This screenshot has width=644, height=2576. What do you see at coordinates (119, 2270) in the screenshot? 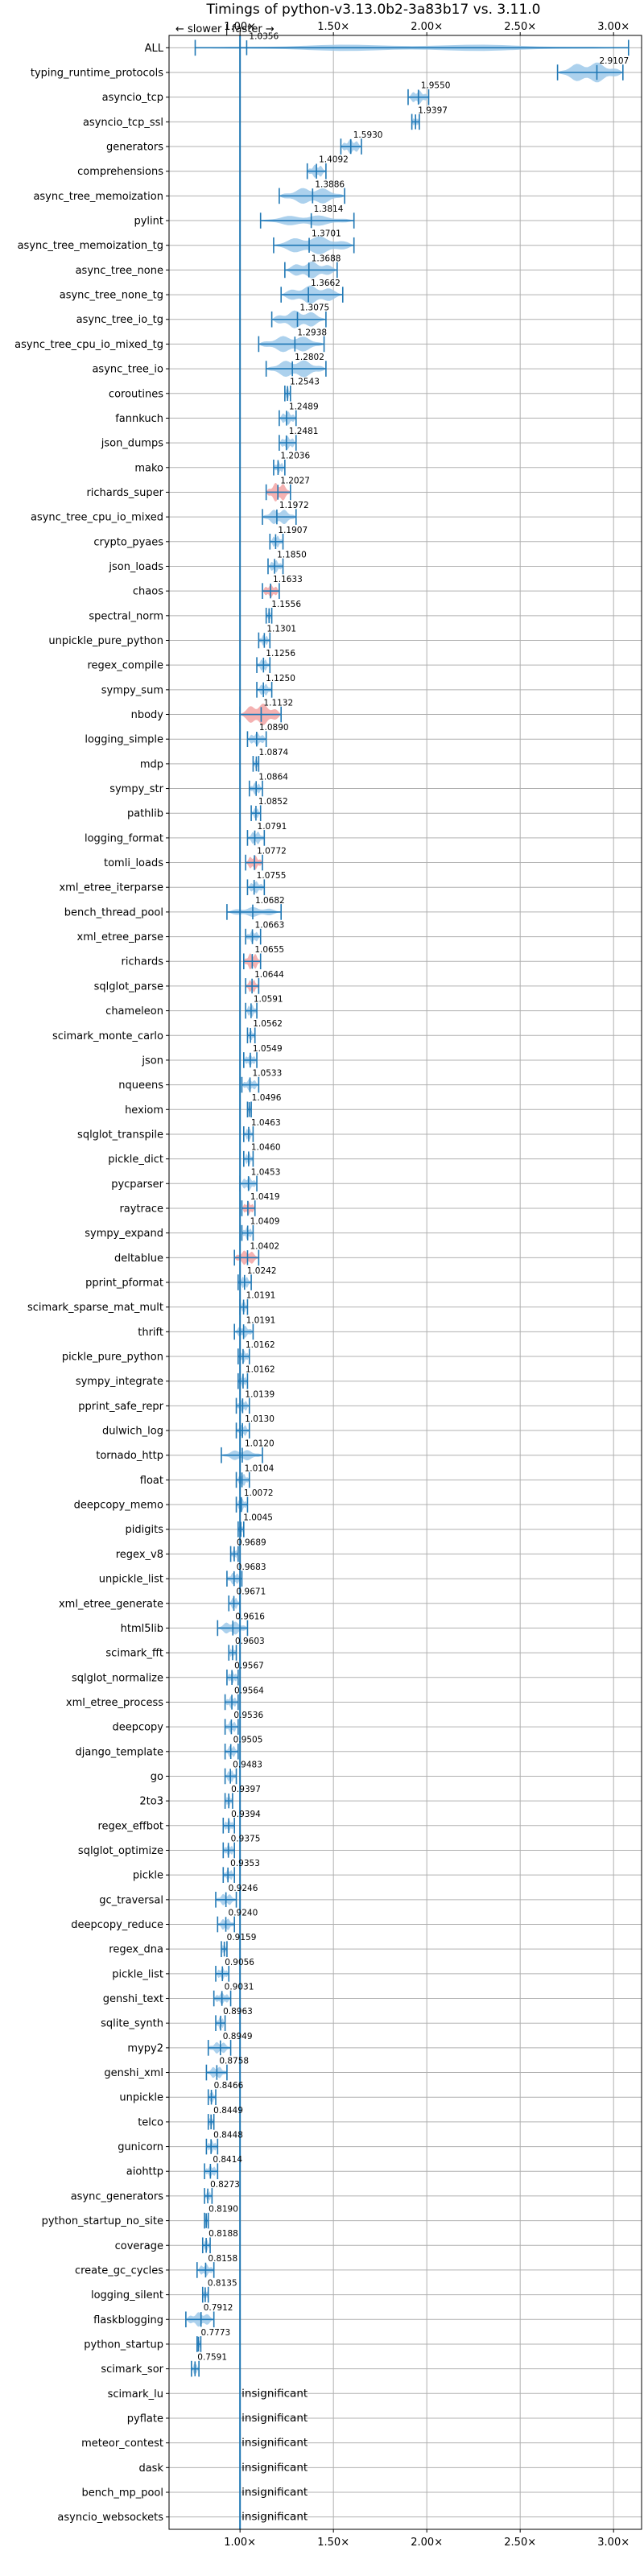
I see `benchmark-label: create_gc_cycles` at bounding box center [119, 2270].